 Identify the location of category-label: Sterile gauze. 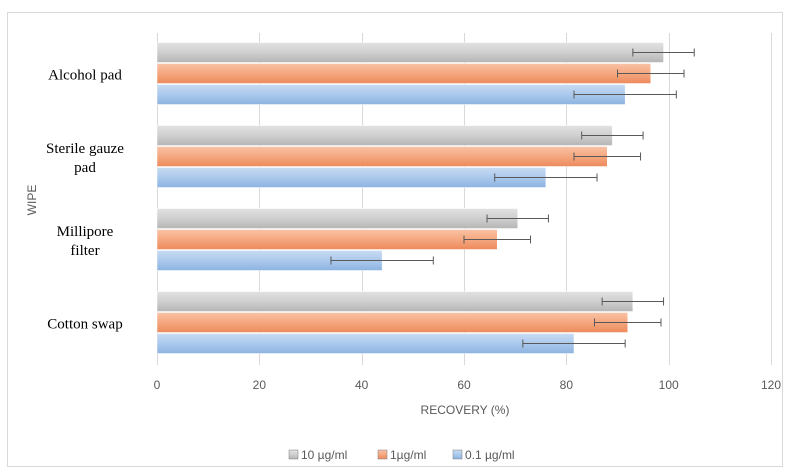
(85, 149).